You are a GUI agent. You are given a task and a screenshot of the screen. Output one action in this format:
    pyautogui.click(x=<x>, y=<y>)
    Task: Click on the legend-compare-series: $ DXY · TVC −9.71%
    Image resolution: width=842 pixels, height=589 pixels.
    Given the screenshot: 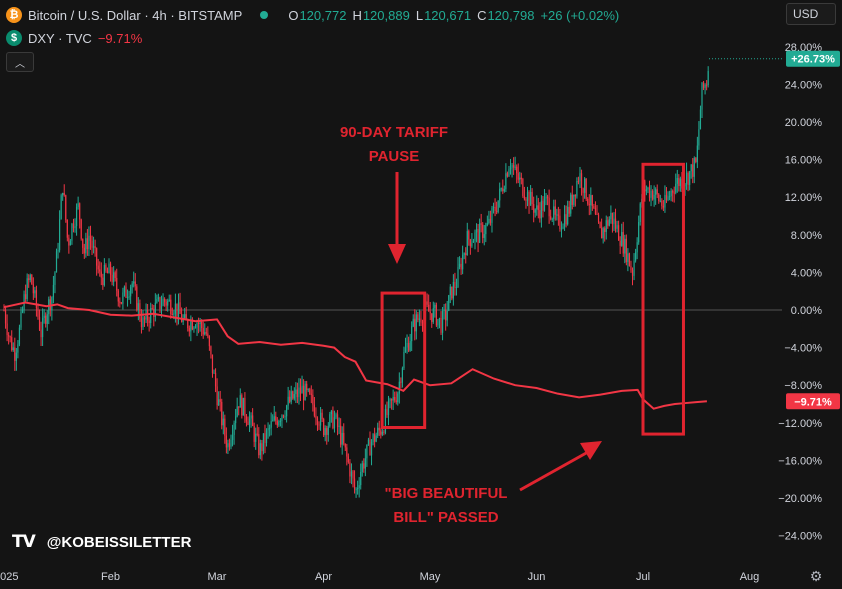 What is the action you would take?
    pyautogui.click(x=315, y=38)
    